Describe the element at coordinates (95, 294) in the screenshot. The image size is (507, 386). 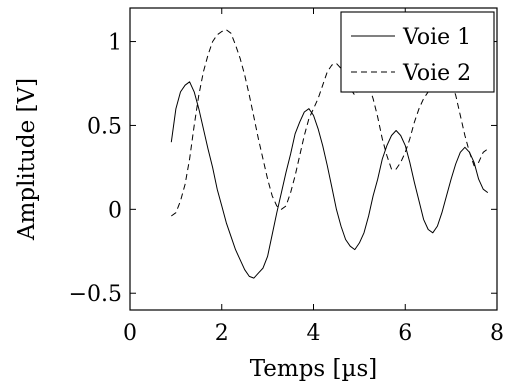
I see `y-tick-label: −0.5` at that location.